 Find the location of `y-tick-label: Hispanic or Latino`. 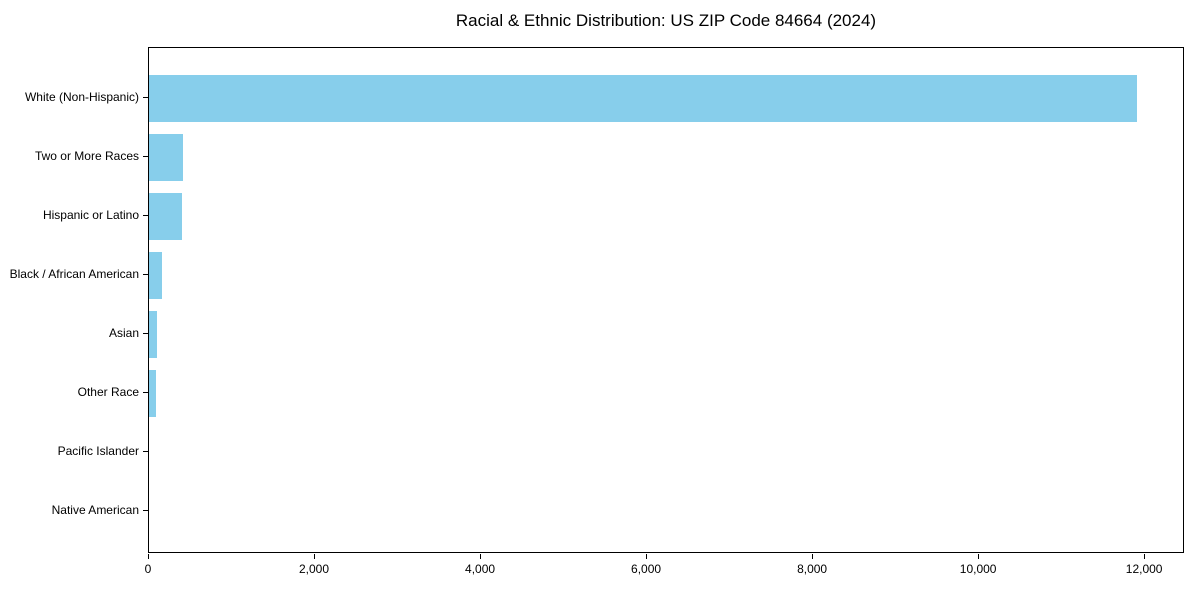

y-tick-label: Hispanic or Latino is located at coordinates (90, 215).